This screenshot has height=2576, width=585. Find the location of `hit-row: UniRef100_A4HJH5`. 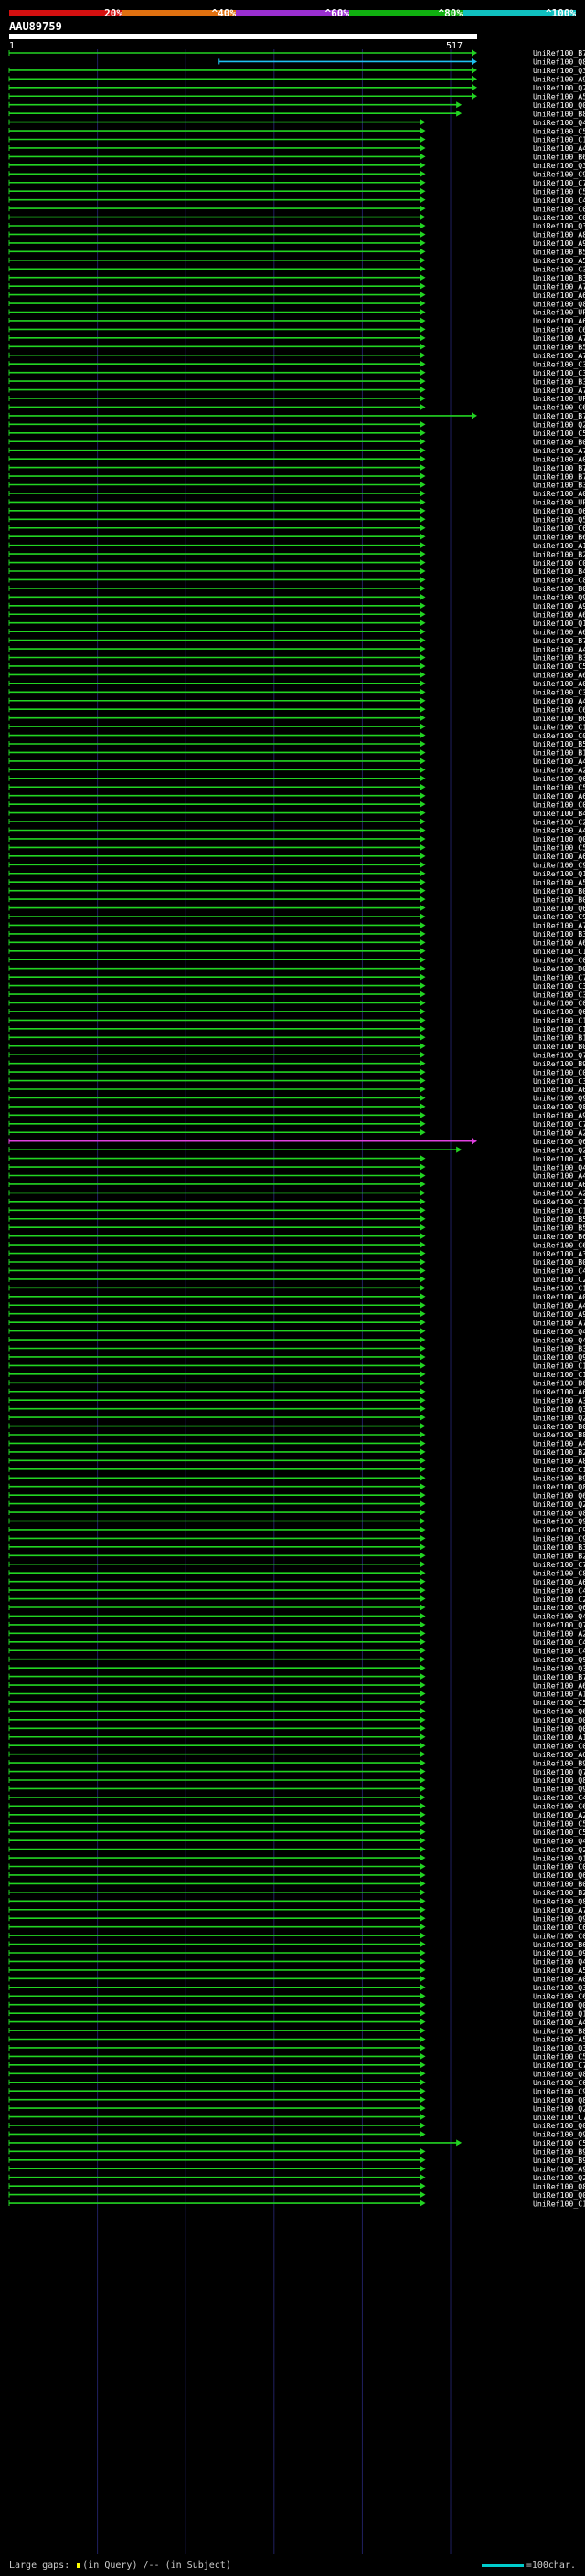

hit-row: UniRef100_A4HJH5 is located at coordinates (297, 1443).